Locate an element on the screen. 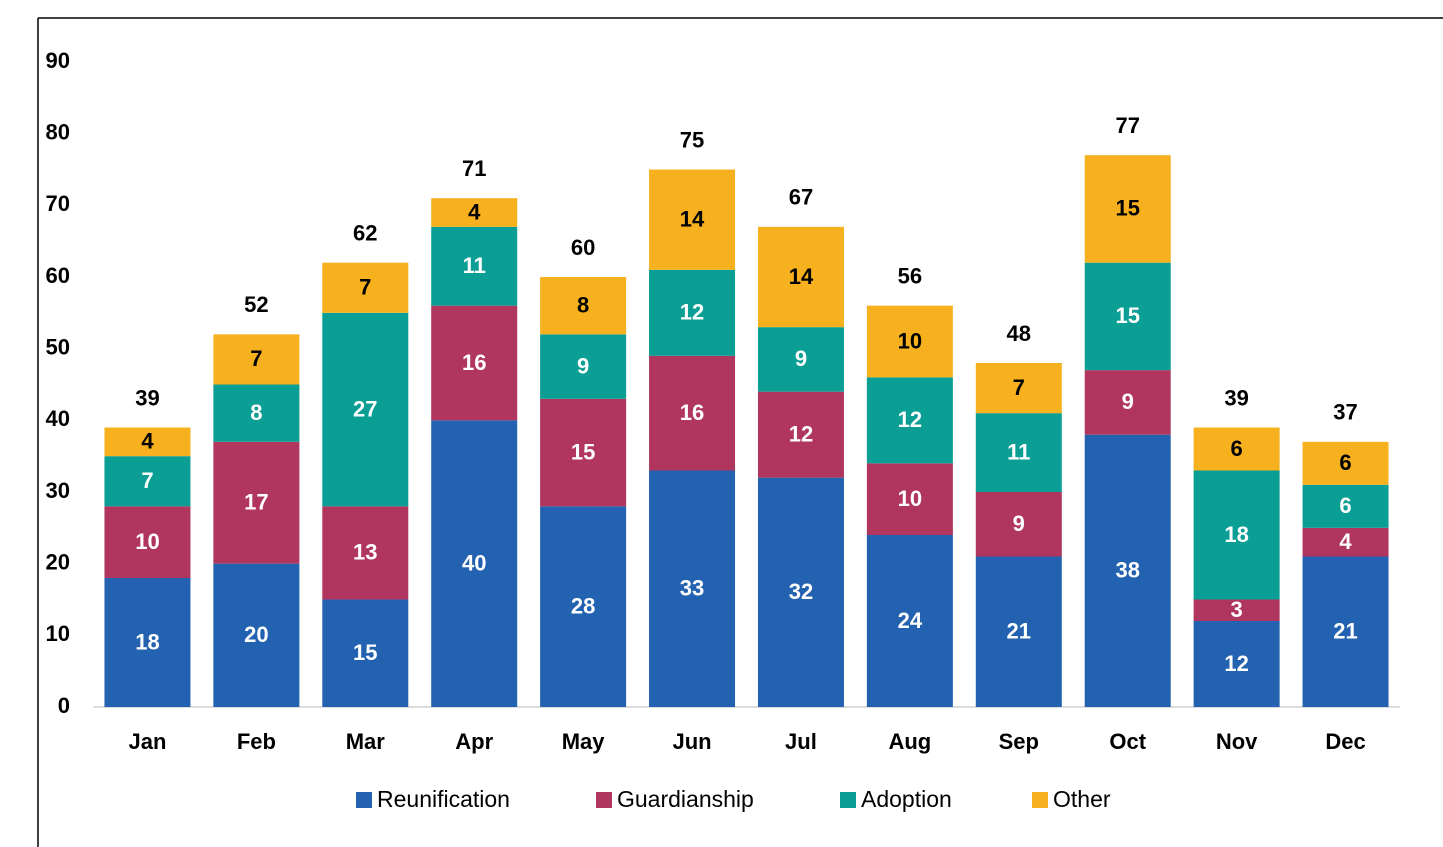  y-tick-label: 80 is located at coordinates (58, 131).